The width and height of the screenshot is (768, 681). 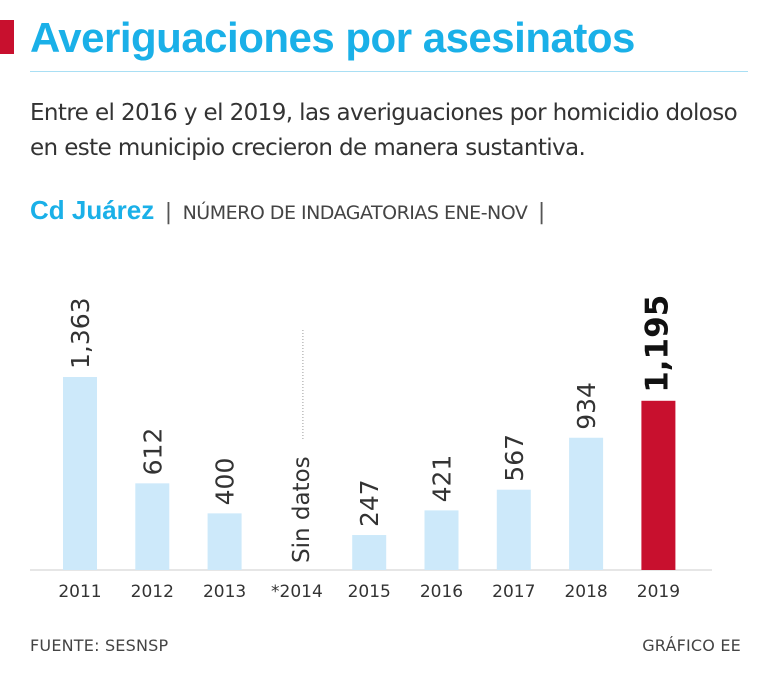 I want to click on data-label: 567, so click(x=514, y=458).